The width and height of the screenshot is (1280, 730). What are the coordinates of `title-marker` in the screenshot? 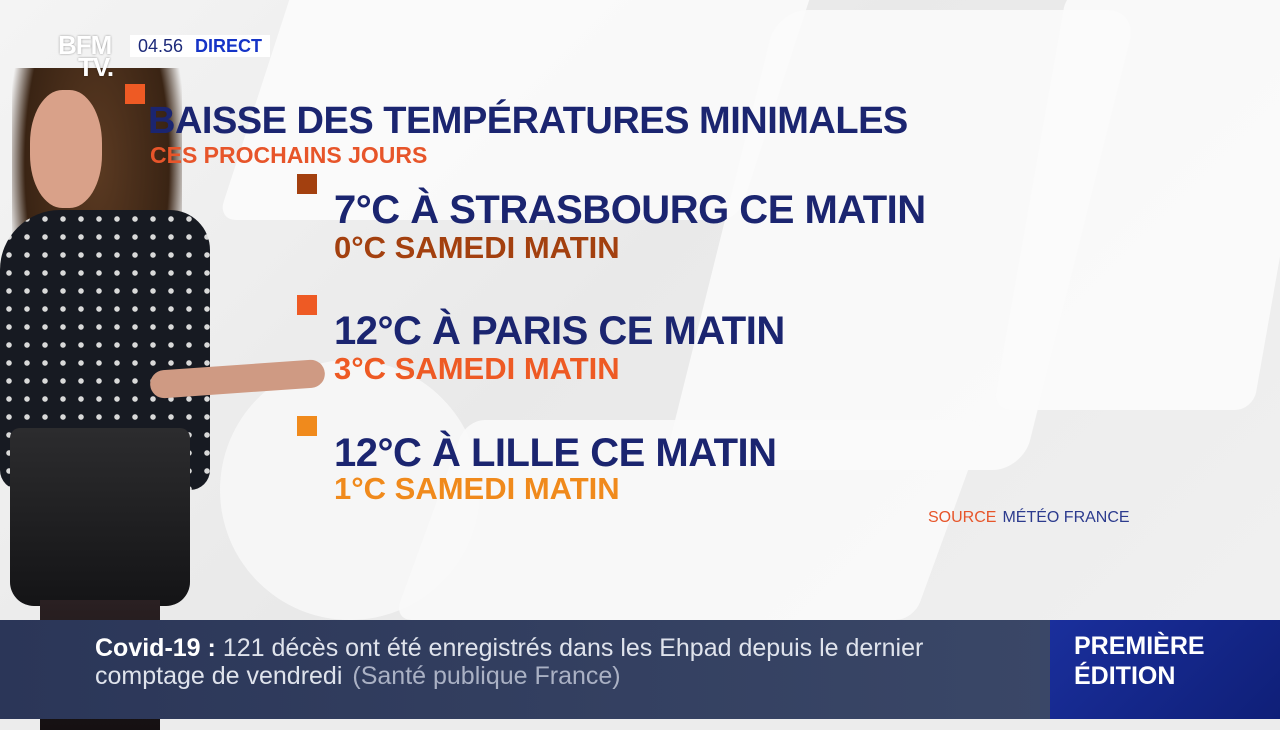 It's located at (135, 94).